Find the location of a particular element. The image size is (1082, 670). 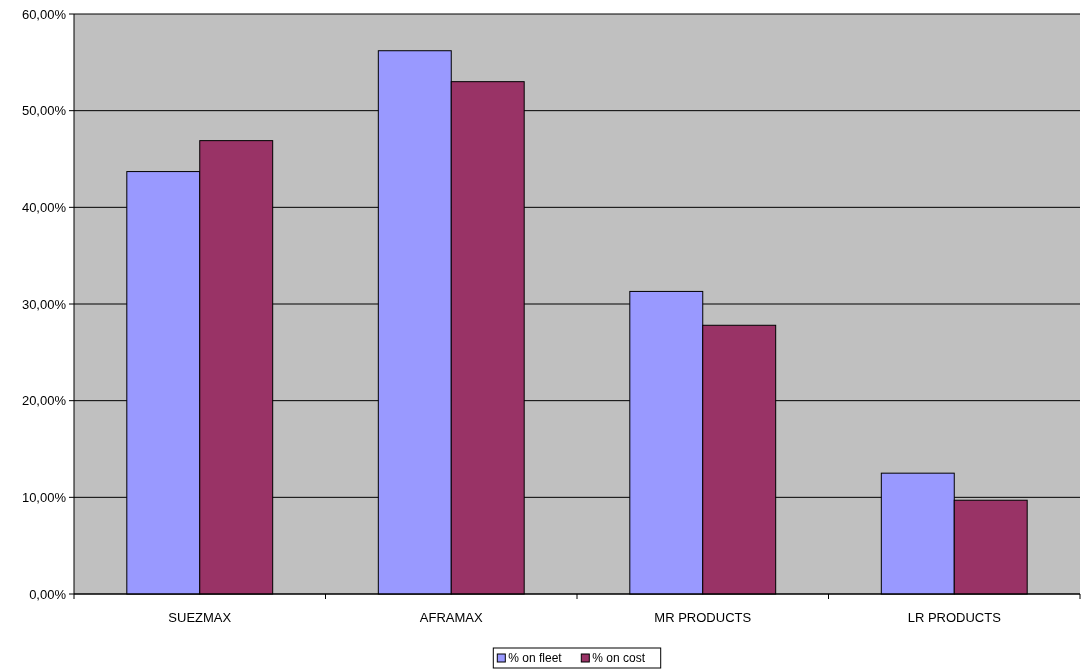

y-tick-label: 0,00% is located at coordinates (48, 594).